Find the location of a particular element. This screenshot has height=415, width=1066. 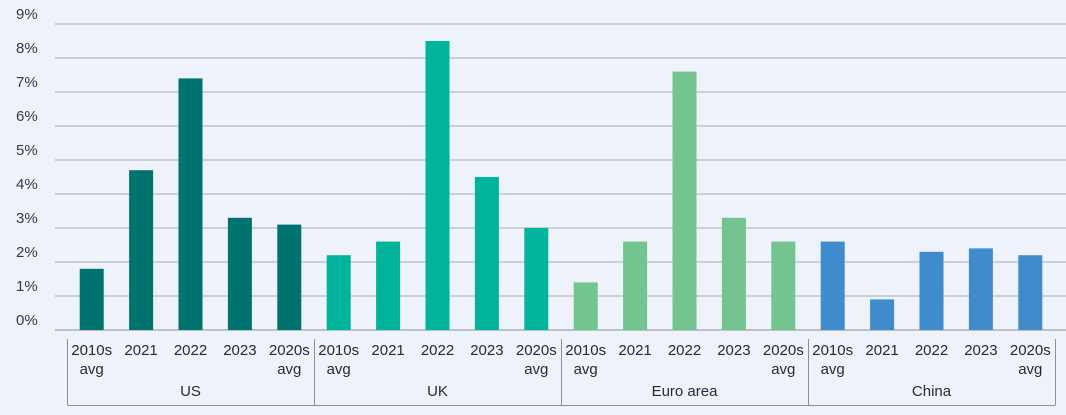

group-label: Euro area is located at coordinates (685, 391).